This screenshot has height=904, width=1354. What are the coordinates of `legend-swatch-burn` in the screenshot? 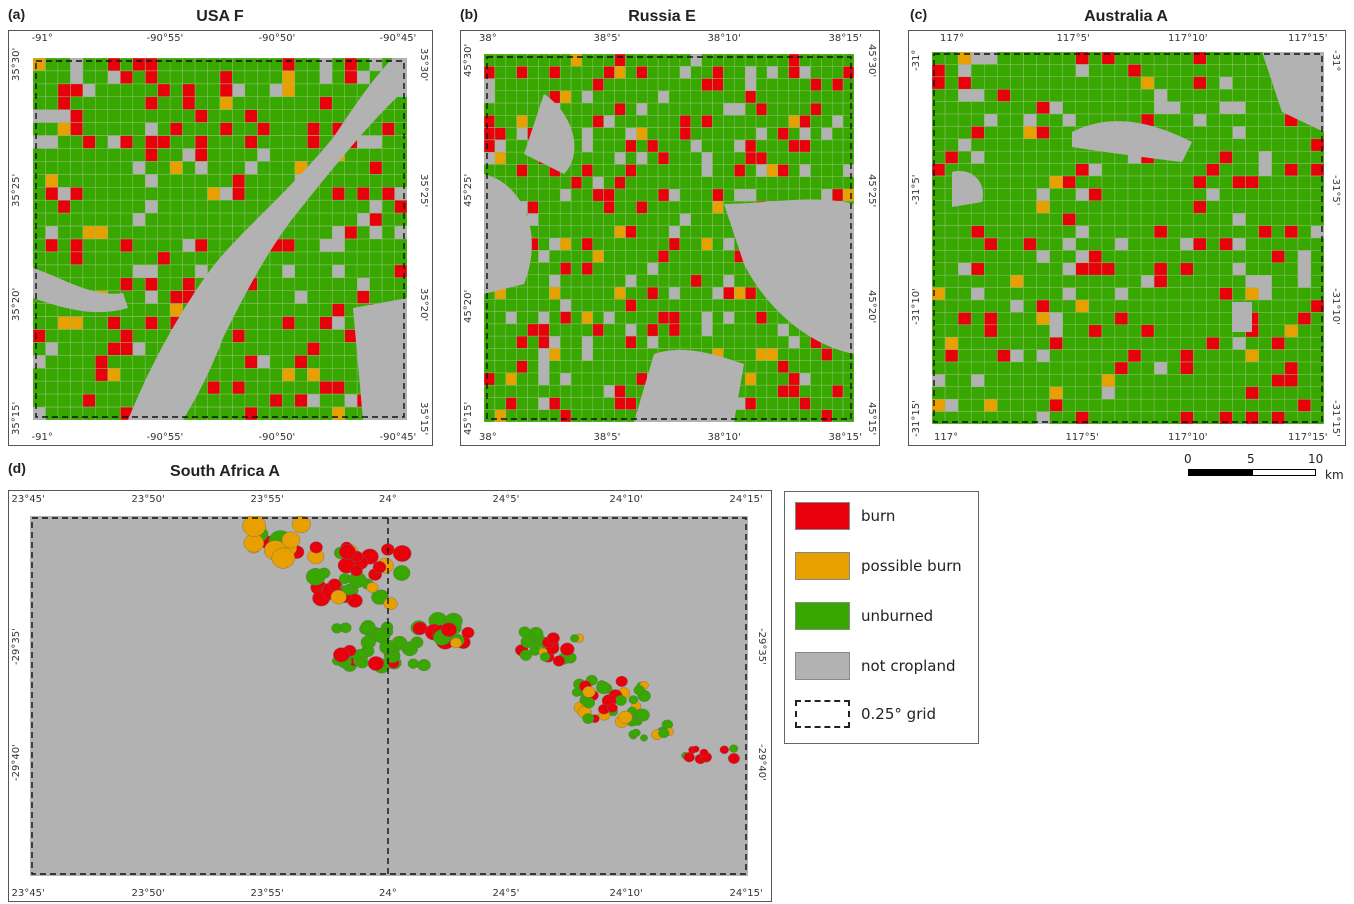 It's located at (822, 516).